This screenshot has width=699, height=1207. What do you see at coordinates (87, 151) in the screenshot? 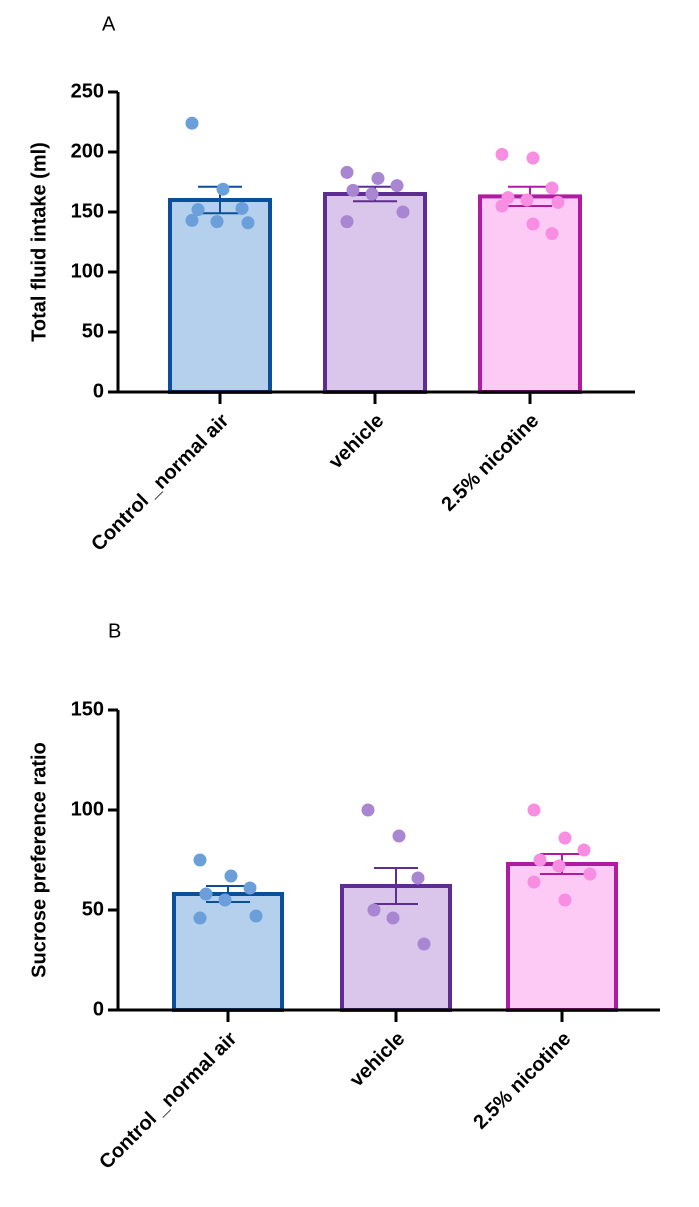
I see `y-tick-label: 200` at bounding box center [87, 151].